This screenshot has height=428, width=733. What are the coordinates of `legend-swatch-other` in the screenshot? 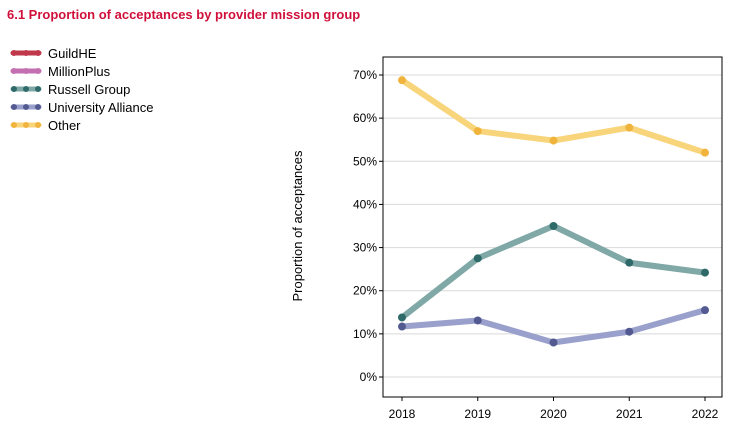 It's located at (26, 125).